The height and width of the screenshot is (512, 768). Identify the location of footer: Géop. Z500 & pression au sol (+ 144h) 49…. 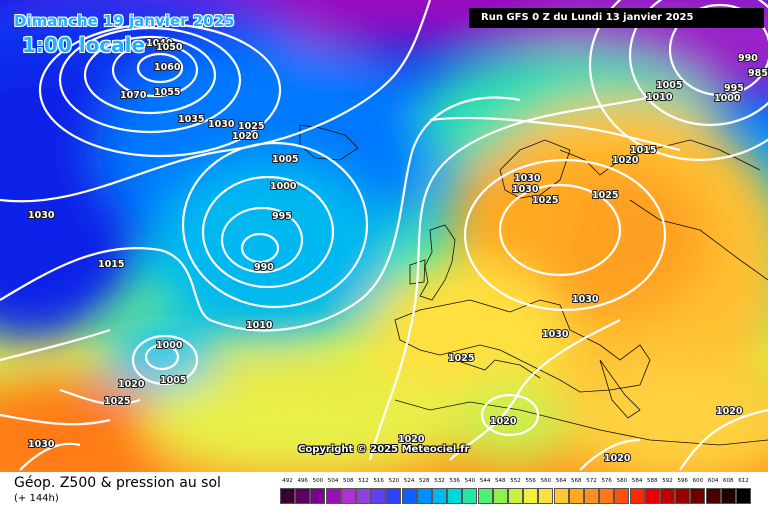
(384, 492).